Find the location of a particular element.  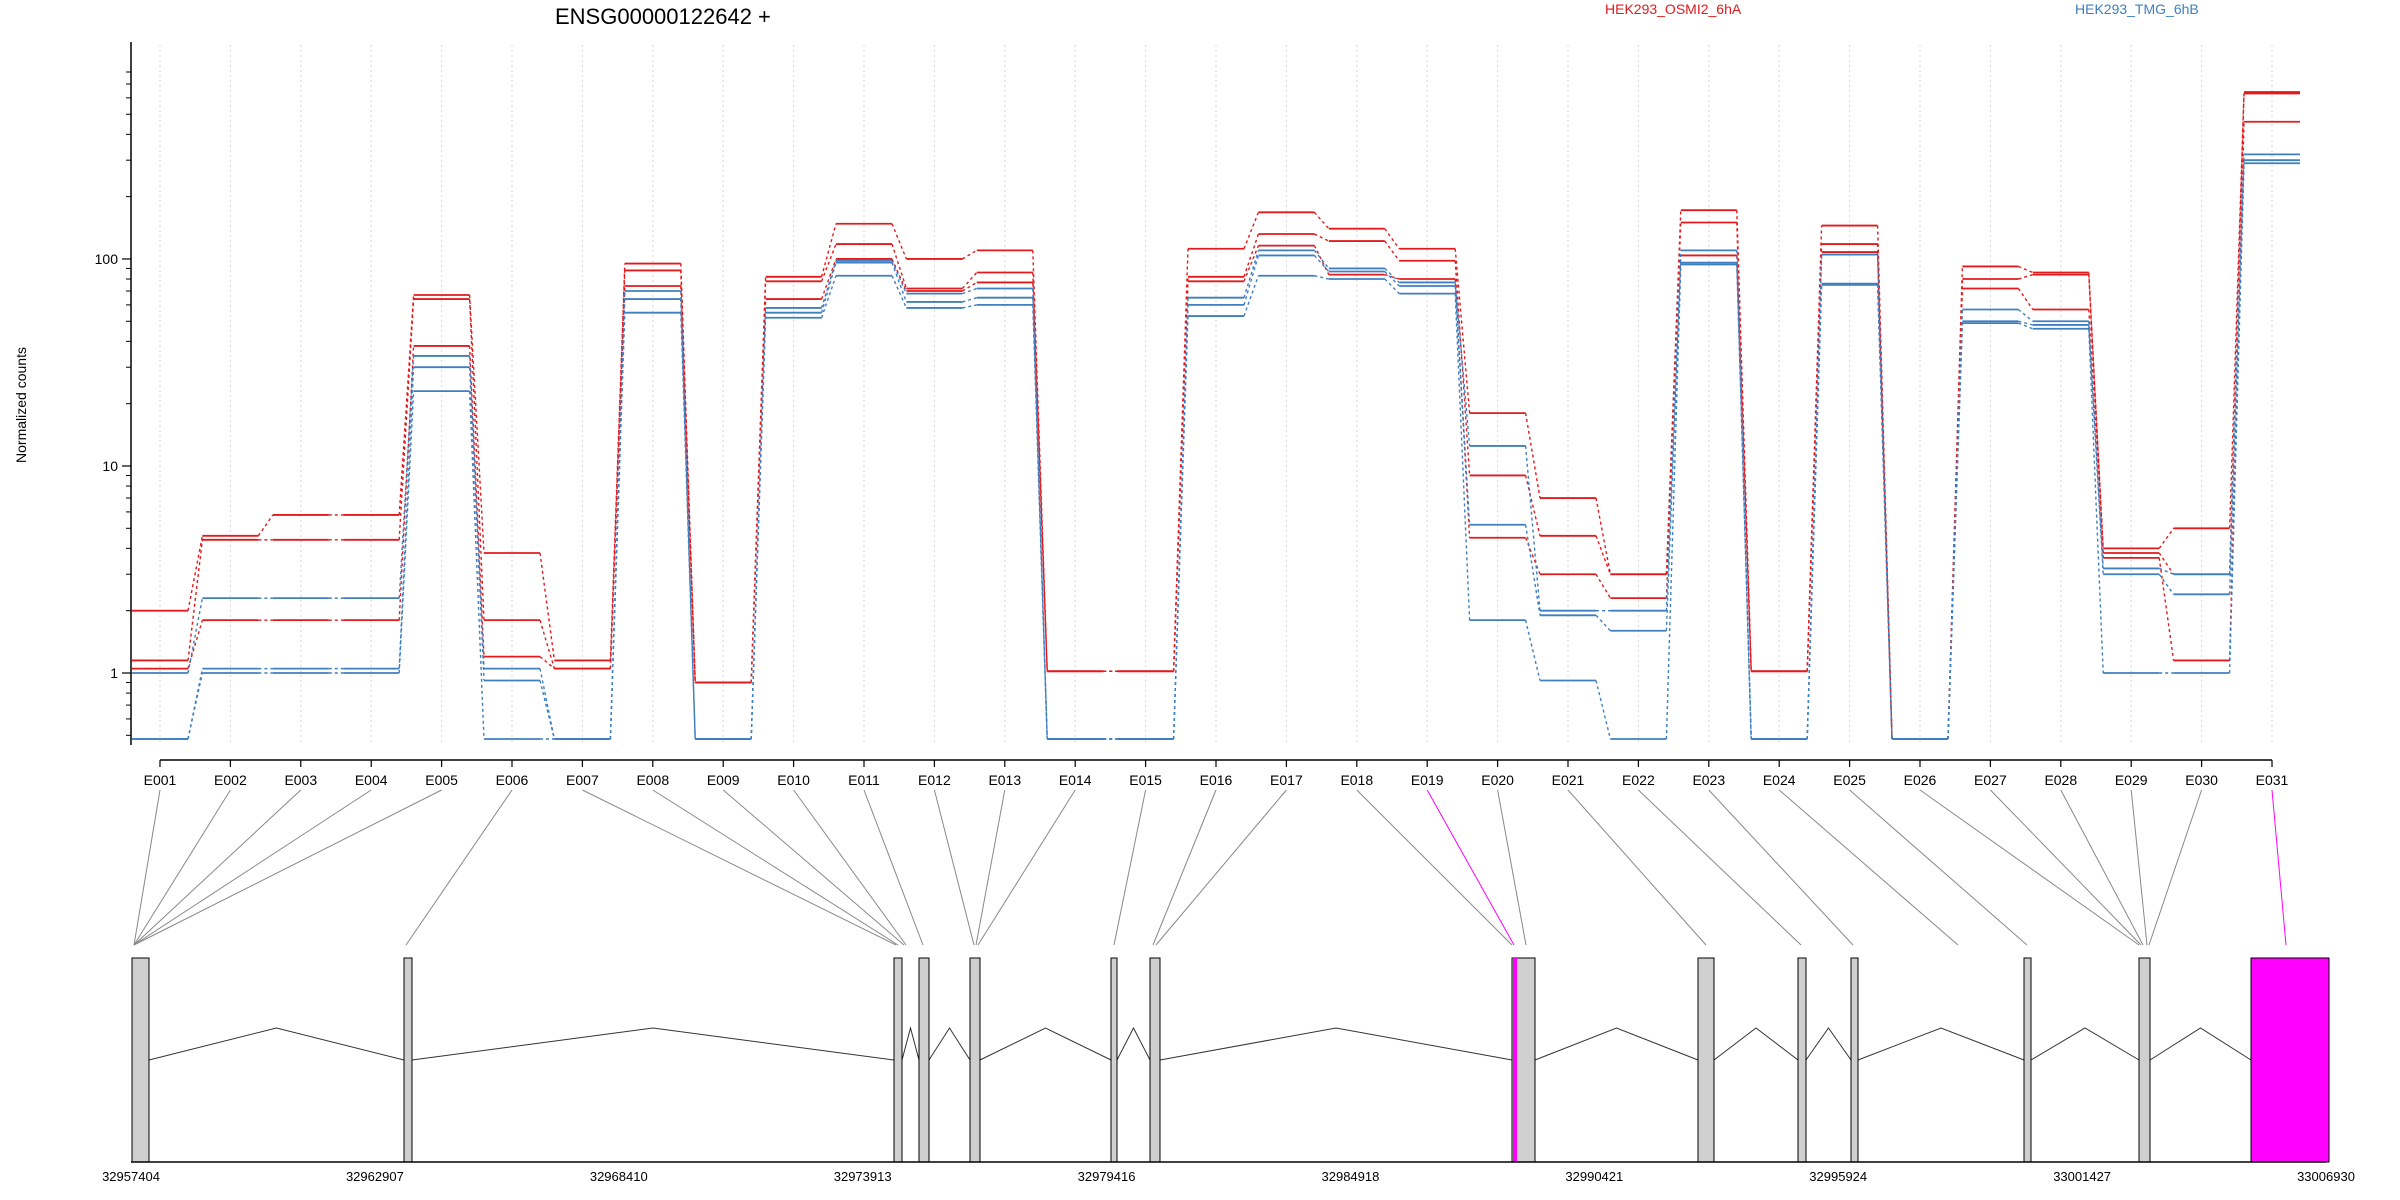

connector-e029 is located at coordinates (2139, 867).